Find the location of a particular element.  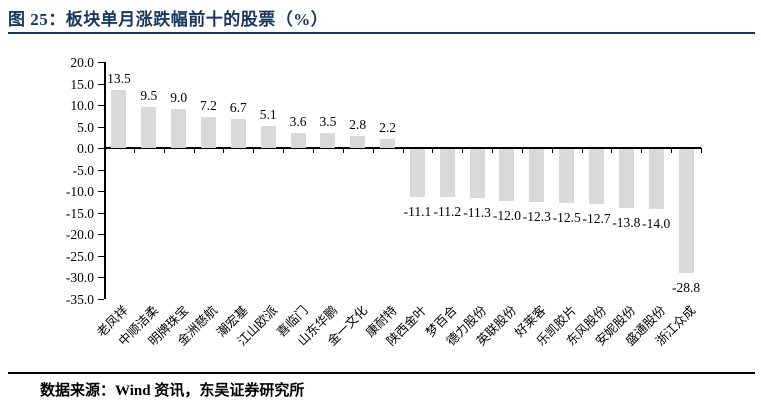

footer-divider is located at coordinates (381, 373).